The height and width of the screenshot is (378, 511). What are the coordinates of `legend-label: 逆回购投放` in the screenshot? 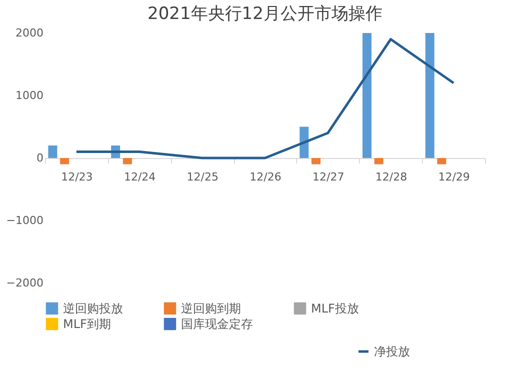 It's located at (93, 308).